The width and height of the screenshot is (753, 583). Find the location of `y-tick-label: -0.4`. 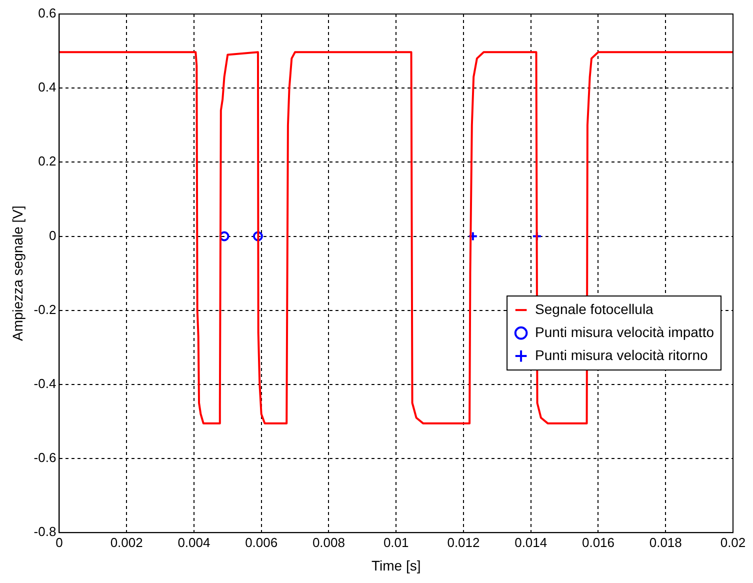

y-tick-label: -0.4 is located at coordinates (45, 384).